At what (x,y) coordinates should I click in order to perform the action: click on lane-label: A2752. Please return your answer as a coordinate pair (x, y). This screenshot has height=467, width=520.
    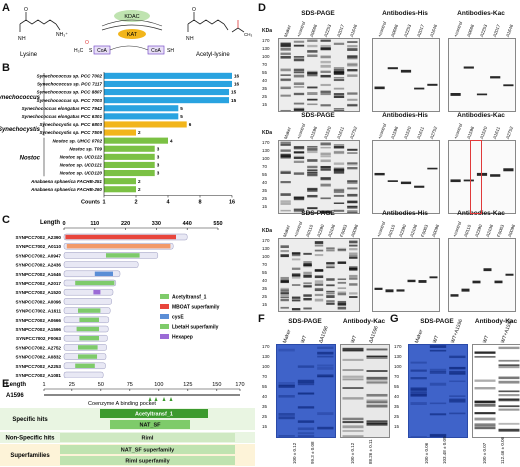
    Looking at the image, I should click on (354, 132).